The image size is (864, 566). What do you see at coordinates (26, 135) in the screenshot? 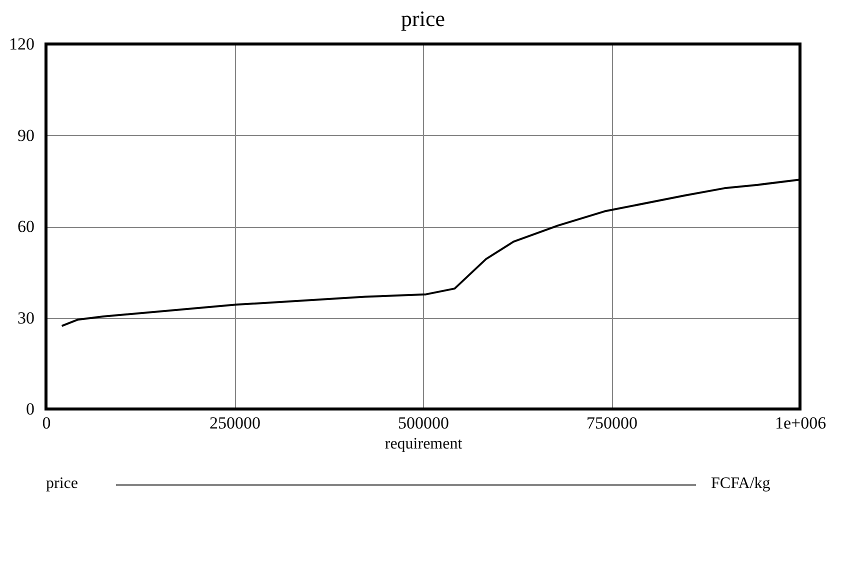
I see `y-tick-label: 90` at bounding box center [26, 135].